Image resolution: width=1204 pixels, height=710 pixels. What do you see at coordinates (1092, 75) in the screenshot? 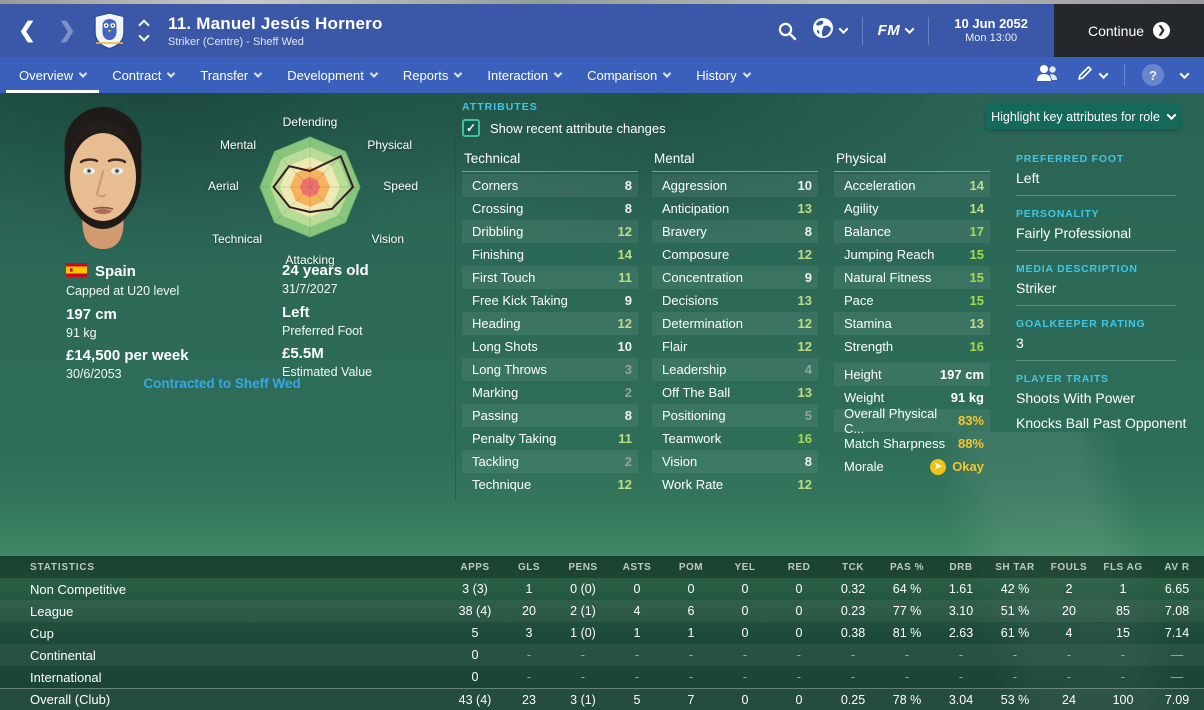
I see `edit-menu` at bounding box center [1092, 75].